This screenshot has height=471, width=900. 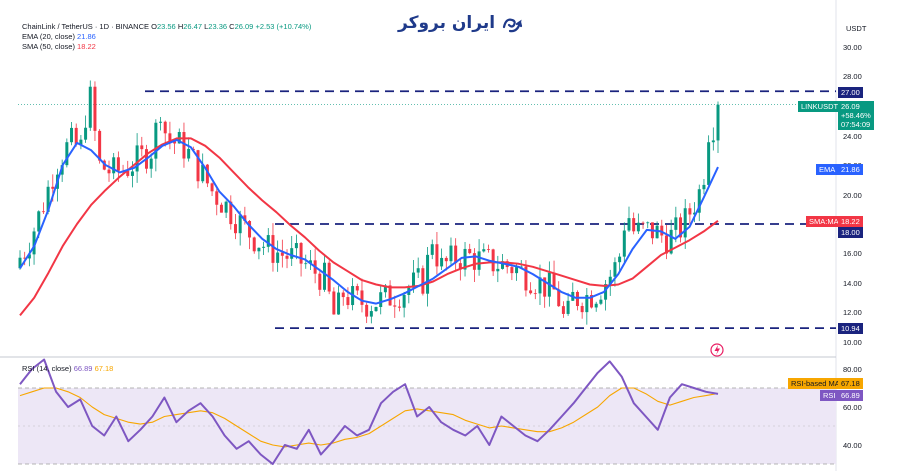 I want to click on chart-swirl-logo-icon, so click(x=512, y=25).